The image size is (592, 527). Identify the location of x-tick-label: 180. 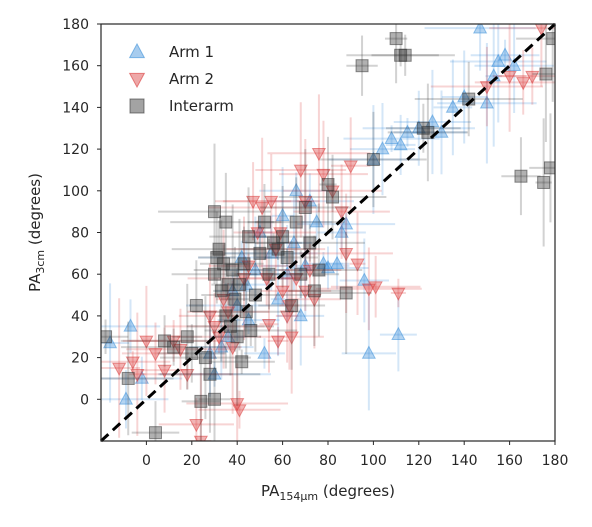
(555, 461).